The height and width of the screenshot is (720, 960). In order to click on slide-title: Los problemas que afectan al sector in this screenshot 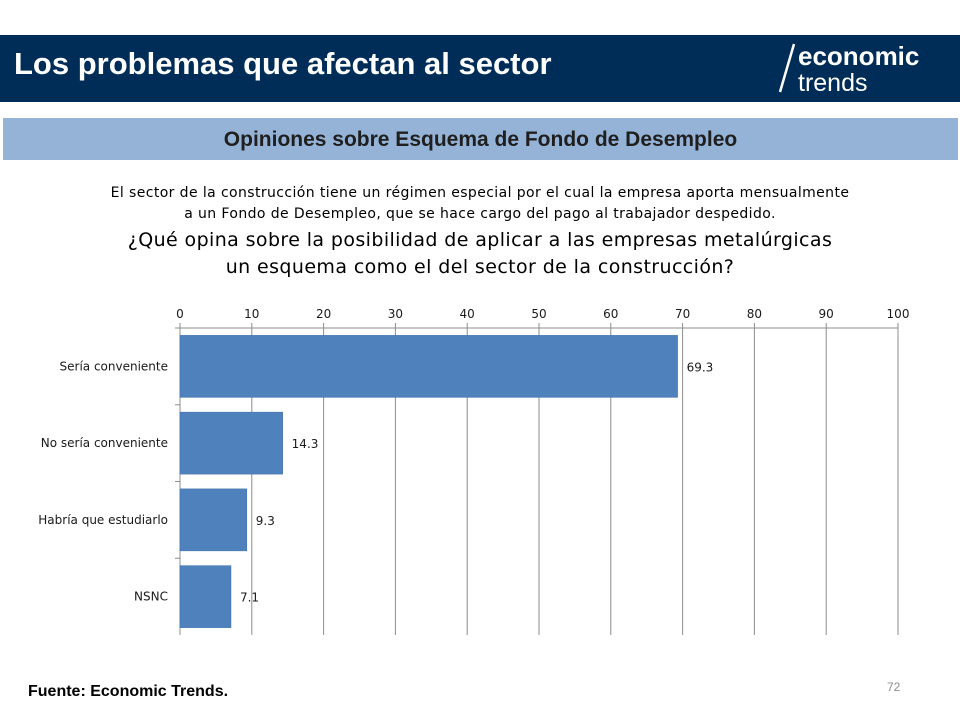, I will do `click(283, 63)`.